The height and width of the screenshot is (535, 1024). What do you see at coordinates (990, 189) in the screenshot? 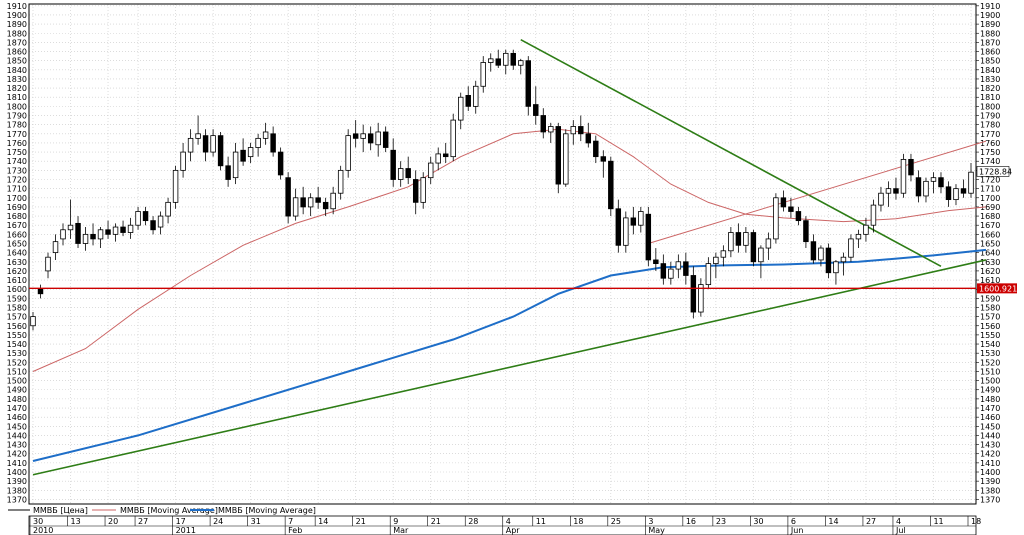
I see `y-tick-label: 1710` at bounding box center [990, 189].